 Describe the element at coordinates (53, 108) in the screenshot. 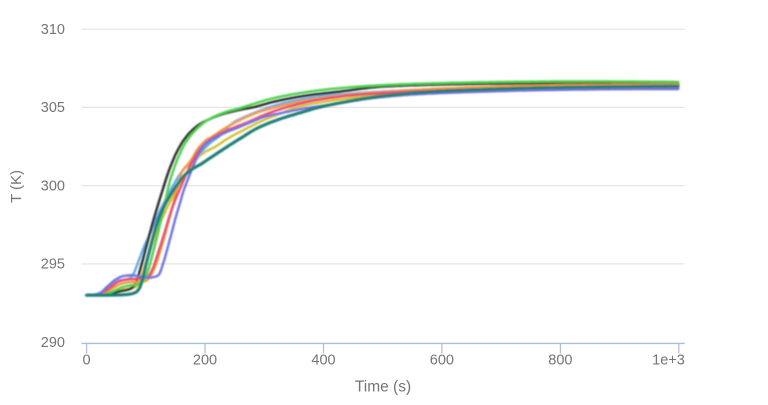

I see `svg-text: 305` at that location.